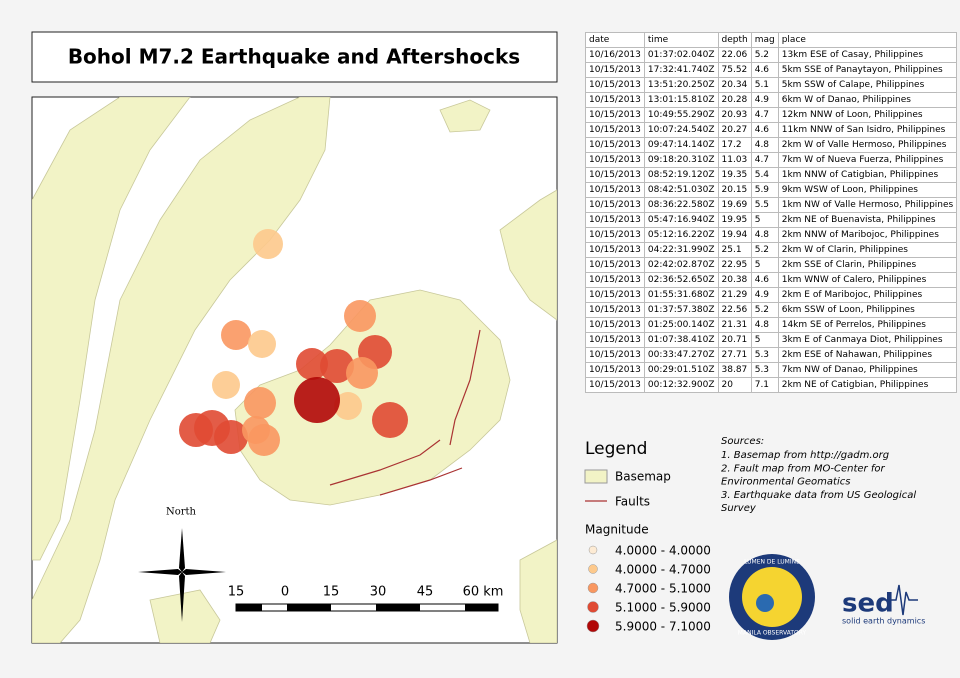 The height and width of the screenshot is (678, 960). I want to click on table-cell: 2km SSE of Clarin, Philippines, so click(867, 265).